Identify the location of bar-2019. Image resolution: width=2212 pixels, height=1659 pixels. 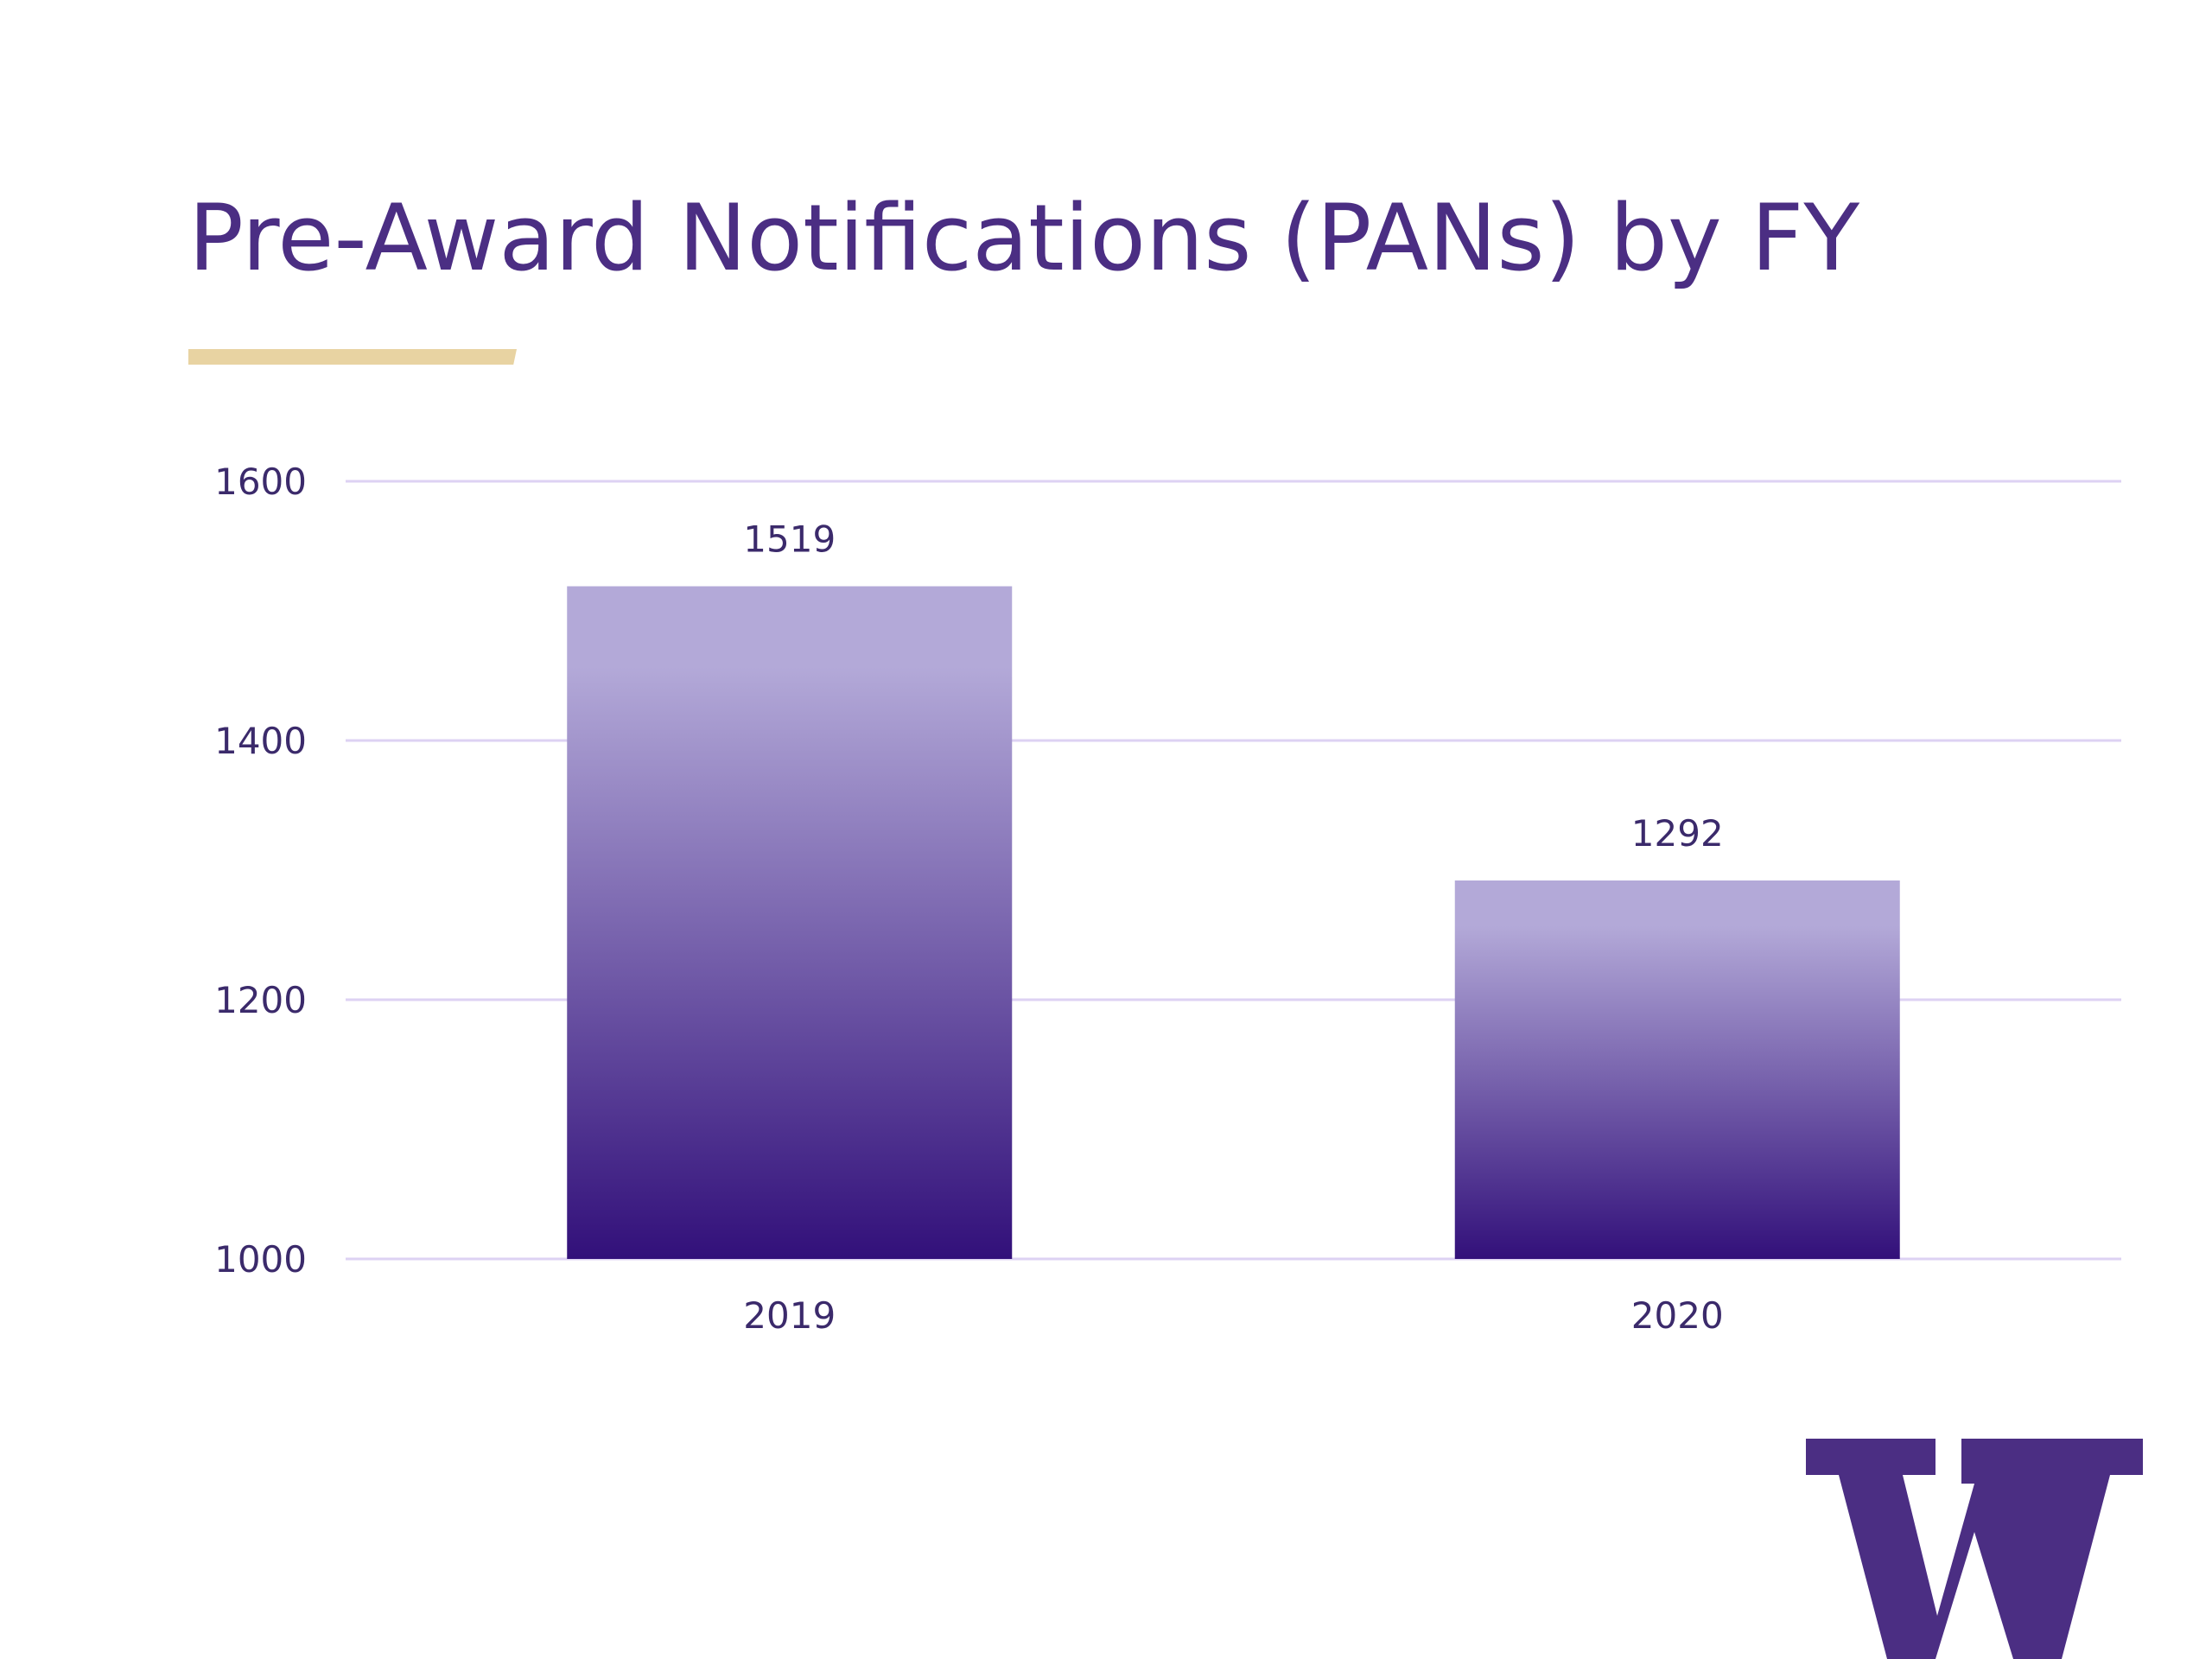
(790, 922).